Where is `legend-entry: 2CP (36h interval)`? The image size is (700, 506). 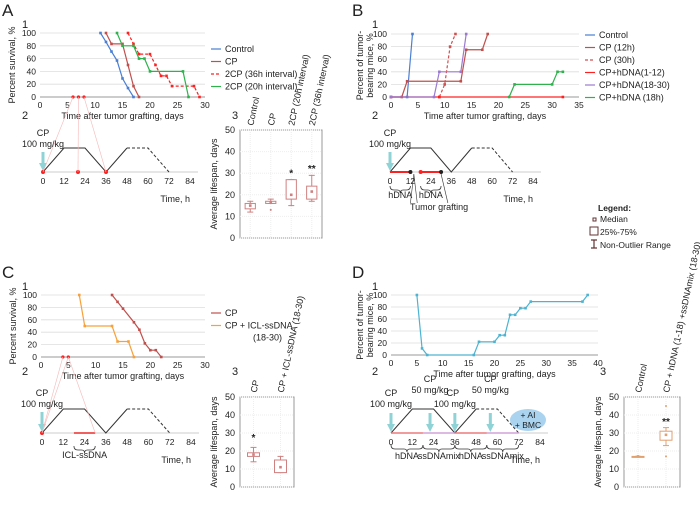
legend-entry: 2CP (36h interval) is located at coordinates (261, 74).